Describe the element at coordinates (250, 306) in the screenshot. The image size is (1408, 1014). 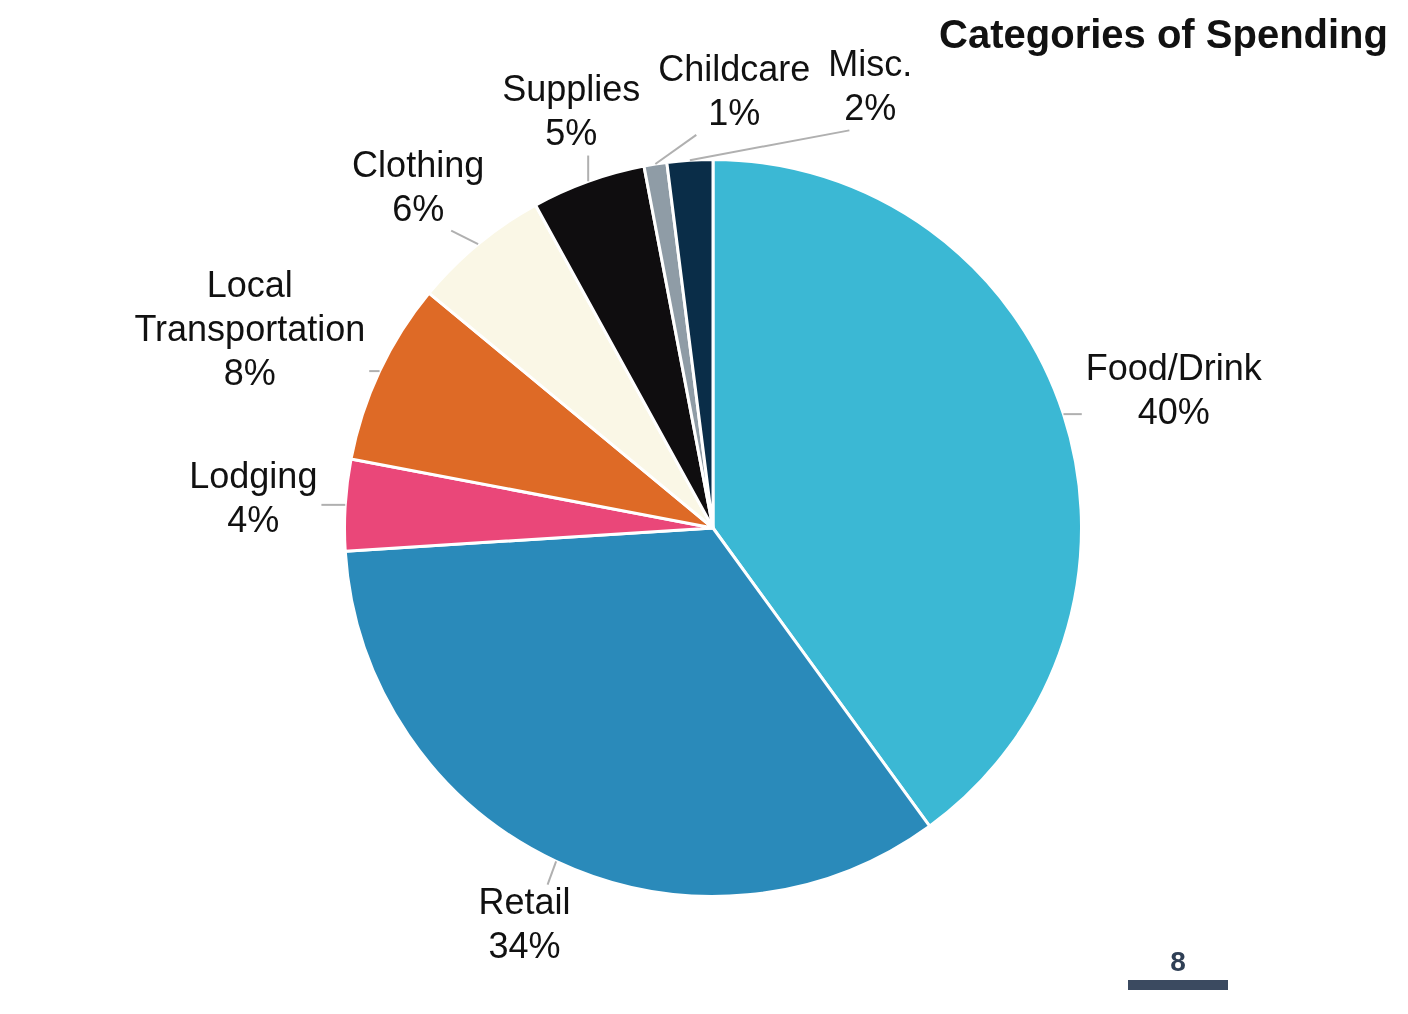
I see `slice-label: Local Transportation` at that location.